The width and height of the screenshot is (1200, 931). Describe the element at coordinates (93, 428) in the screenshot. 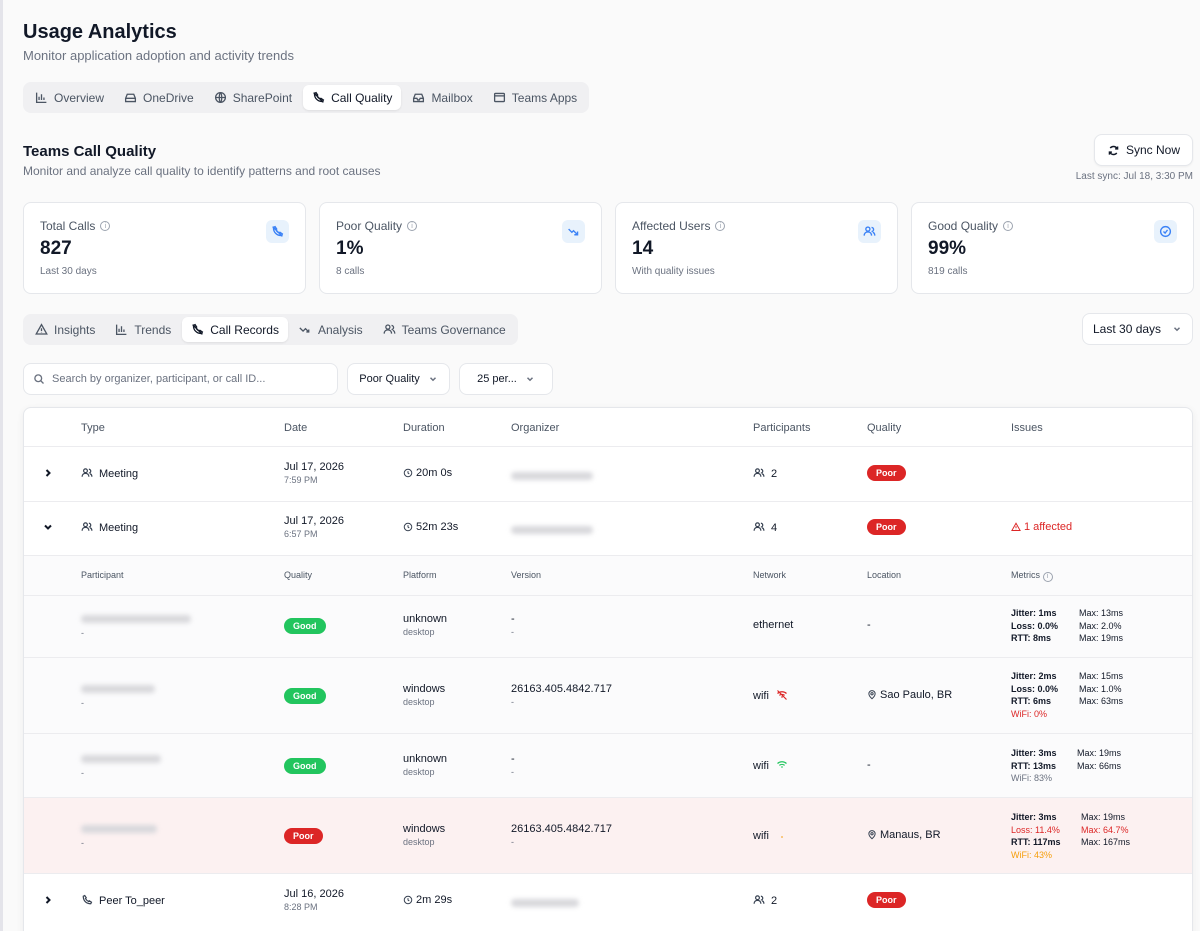

I see `column-header-type: Type` at that location.